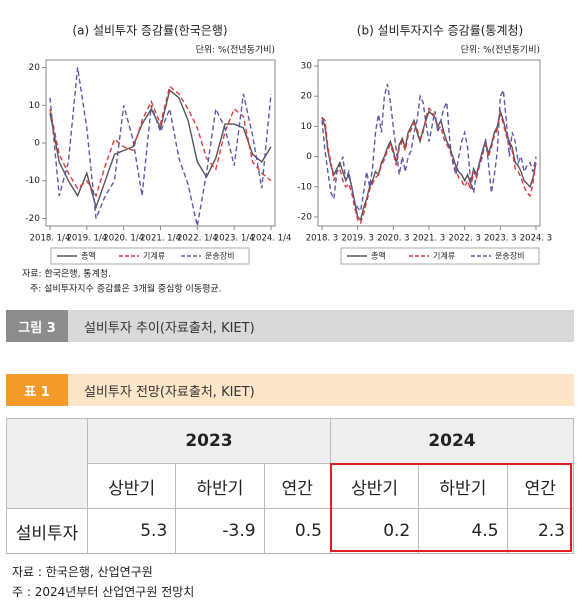 This screenshot has height=609, width=584. What do you see at coordinates (209, 441) in the screenshot?
I see `year-header: 2023` at bounding box center [209, 441].